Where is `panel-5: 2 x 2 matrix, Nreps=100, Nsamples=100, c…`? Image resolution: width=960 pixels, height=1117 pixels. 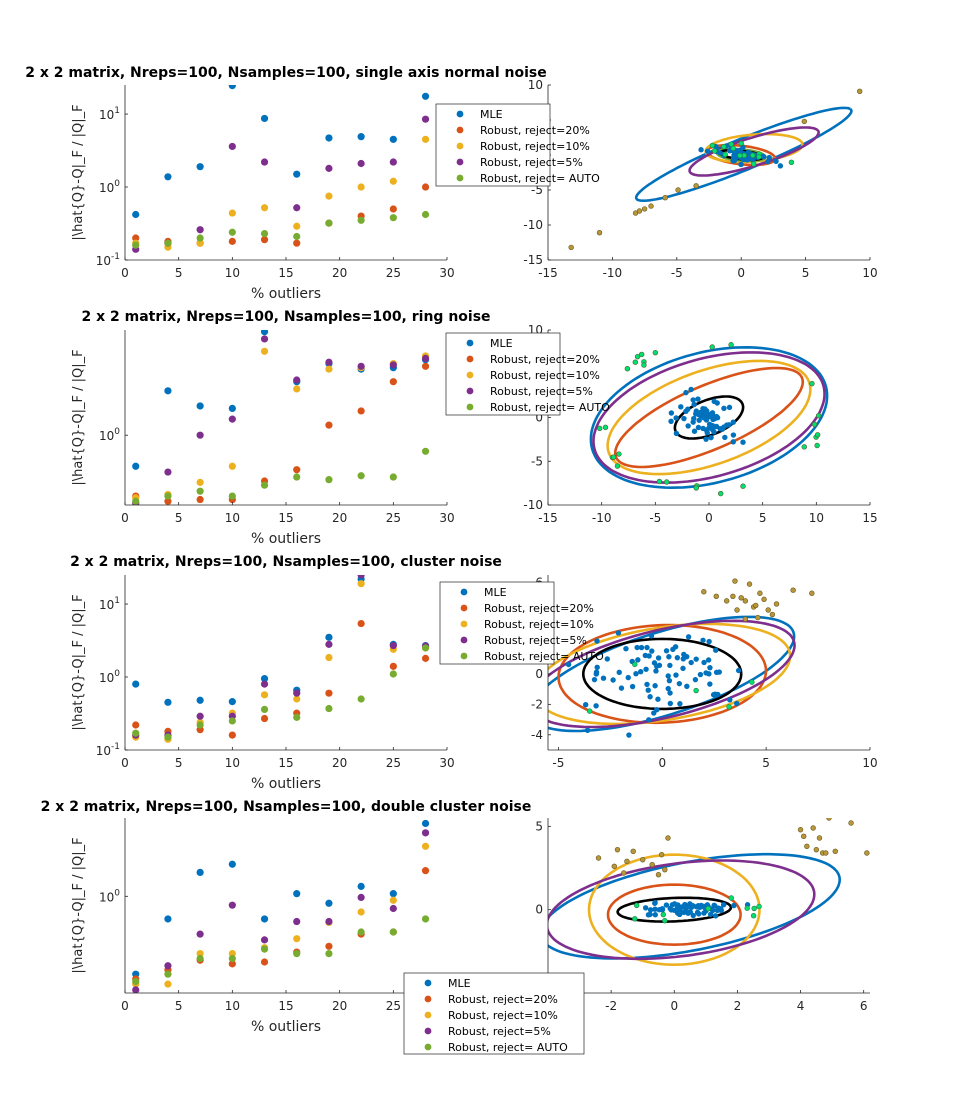
panel-5: 2 x 2 matrix, Nreps=100, Nsamples=100, c… is located at coordinates (286, 673).